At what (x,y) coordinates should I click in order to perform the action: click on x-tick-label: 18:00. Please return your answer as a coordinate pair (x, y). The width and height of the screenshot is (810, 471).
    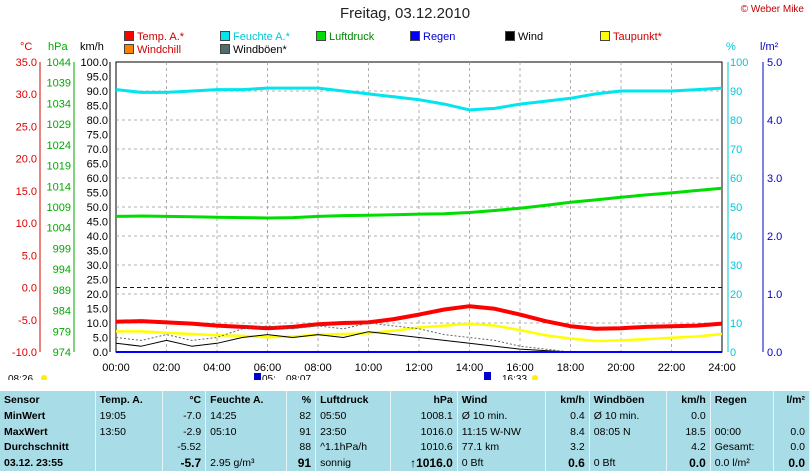
    Looking at the image, I should click on (571, 368).